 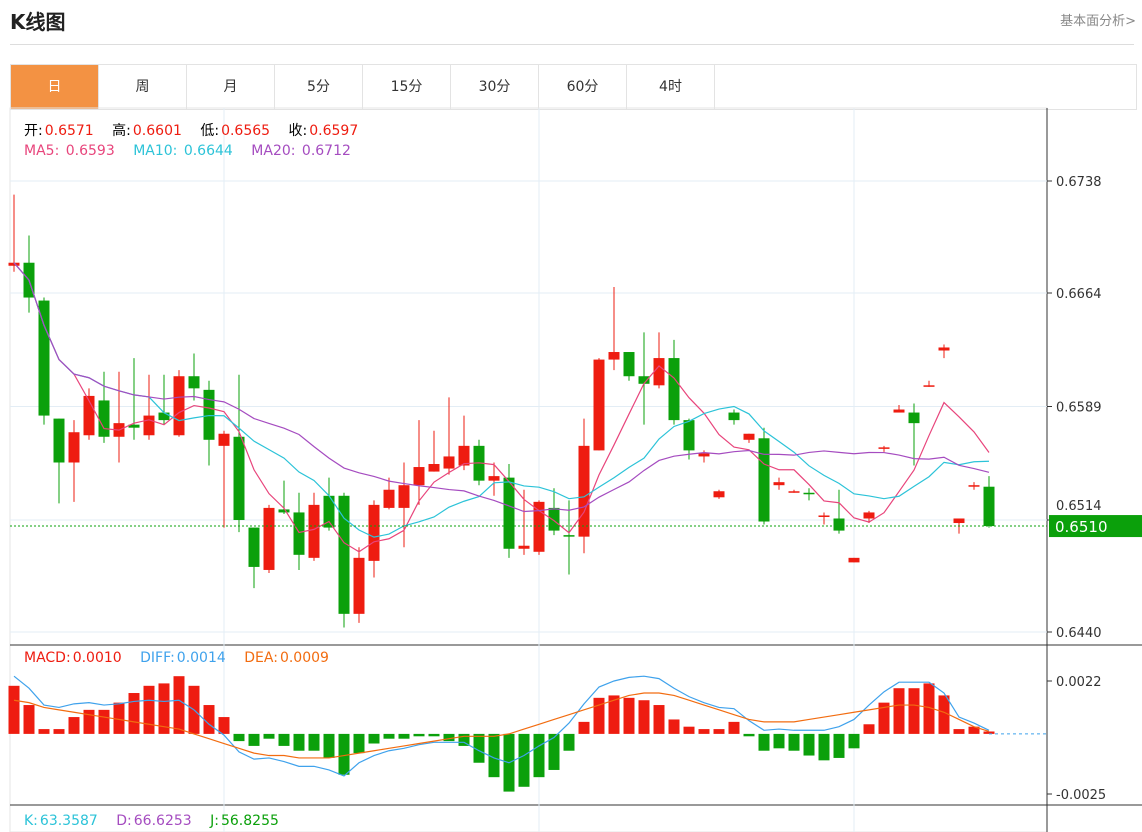 I want to click on tab-week: 周, so click(x=143, y=87).